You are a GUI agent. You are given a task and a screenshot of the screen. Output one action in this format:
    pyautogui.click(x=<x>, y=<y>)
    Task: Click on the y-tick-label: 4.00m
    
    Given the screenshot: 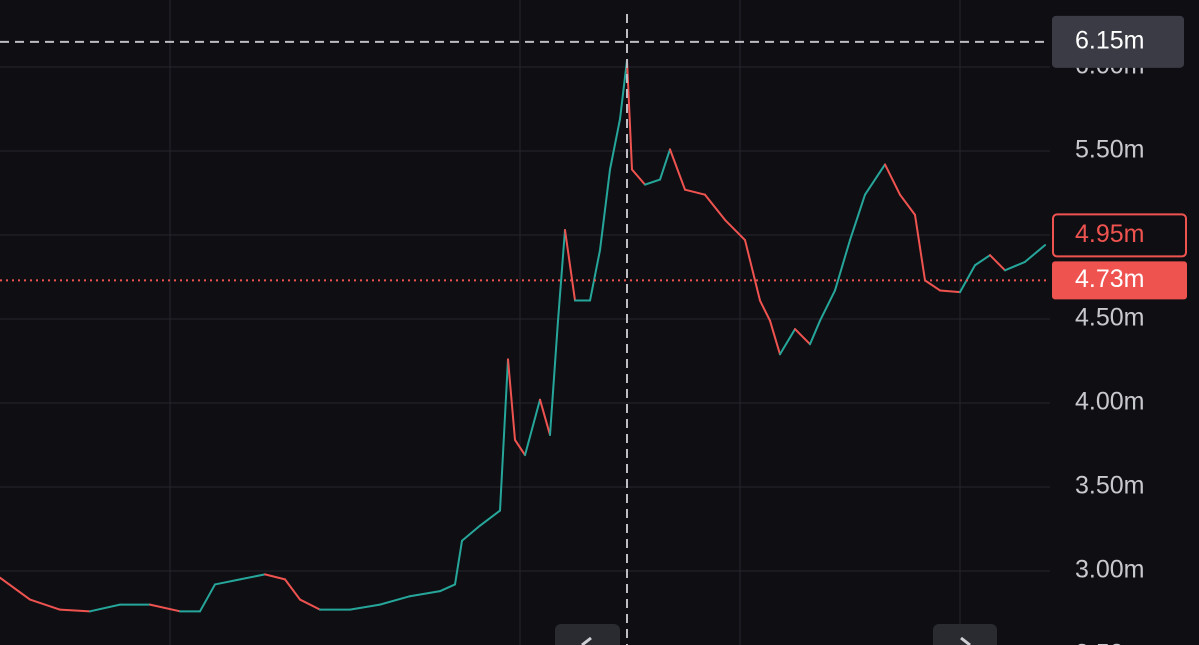 What is the action you would take?
    pyautogui.click(x=1109, y=402)
    